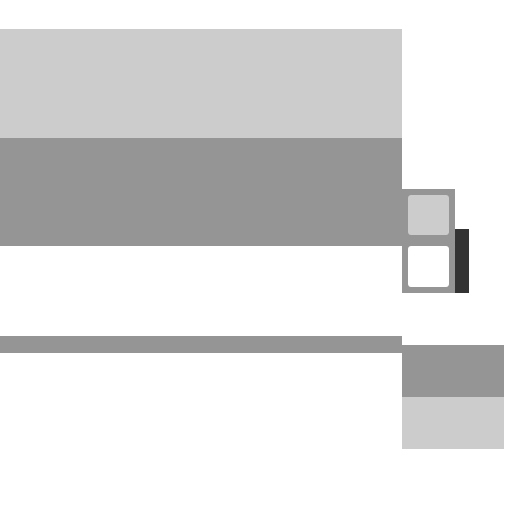 The image size is (512, 512). Describe the element at coordinates (462, 261) in the screenshot. I see `dark-strip` at that location.